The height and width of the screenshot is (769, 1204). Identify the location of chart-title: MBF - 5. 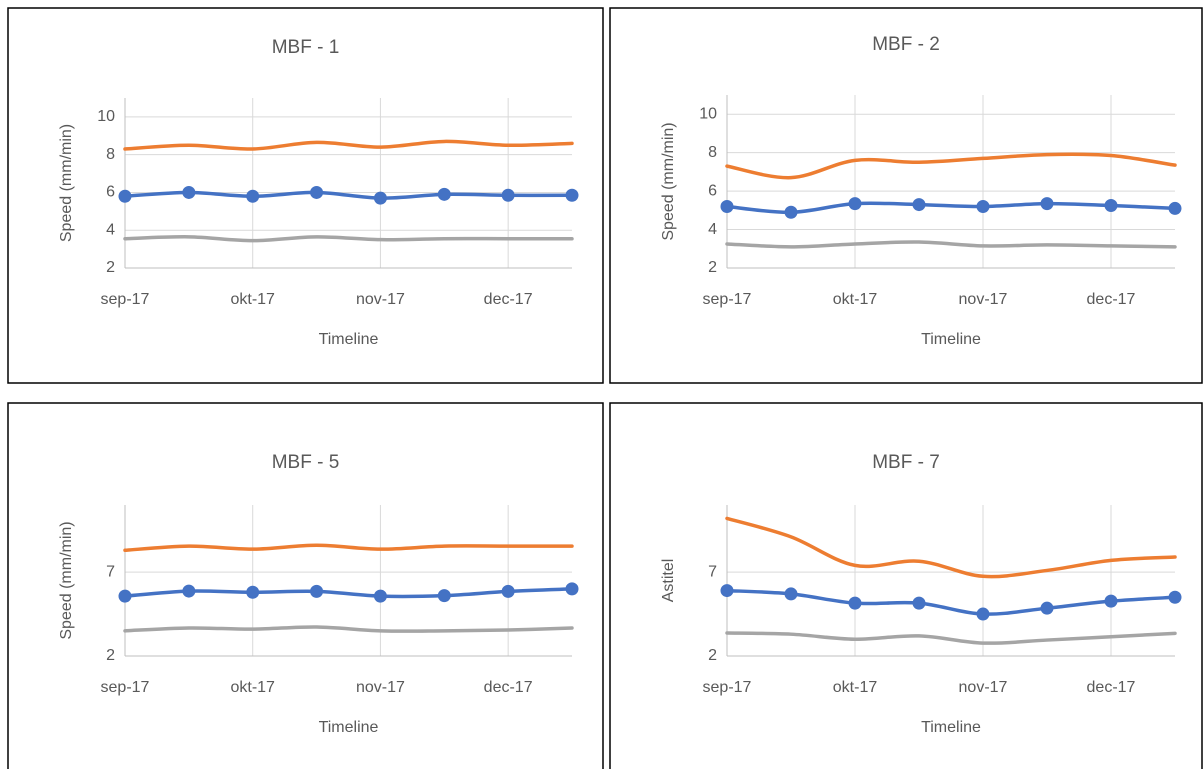
(306, 462).